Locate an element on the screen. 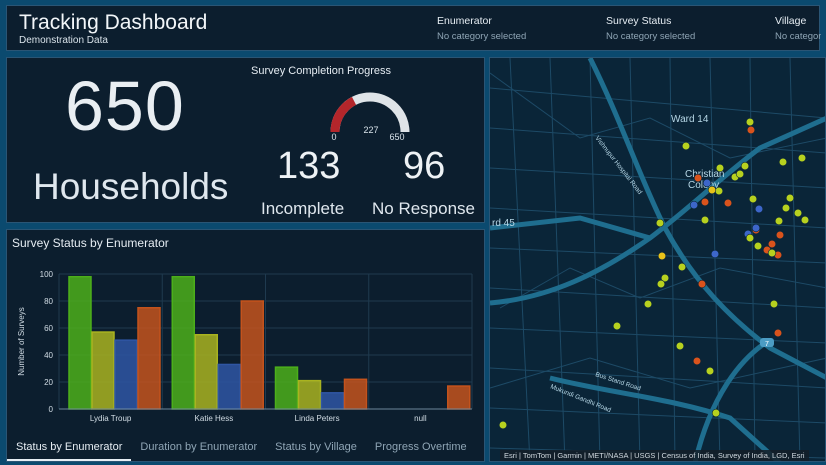  households-count: 650 is located at coordinates (125, 106).